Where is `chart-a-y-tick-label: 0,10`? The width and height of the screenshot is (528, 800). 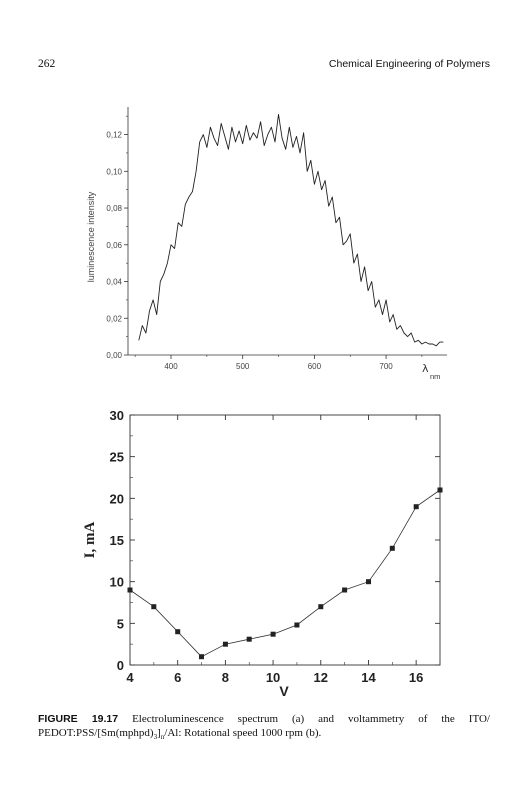 chart-a-y-tick-label: 0,10 is located at coordinates (114, 171).